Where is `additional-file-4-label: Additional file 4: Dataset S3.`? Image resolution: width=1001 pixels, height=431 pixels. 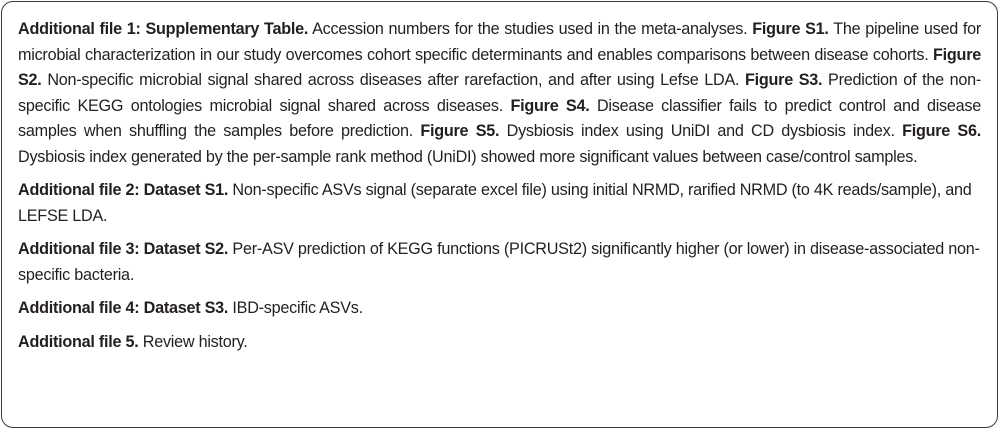 additional-file-4-label: Additional file 4: Dataset S3. is located at coordinates (123, 308).